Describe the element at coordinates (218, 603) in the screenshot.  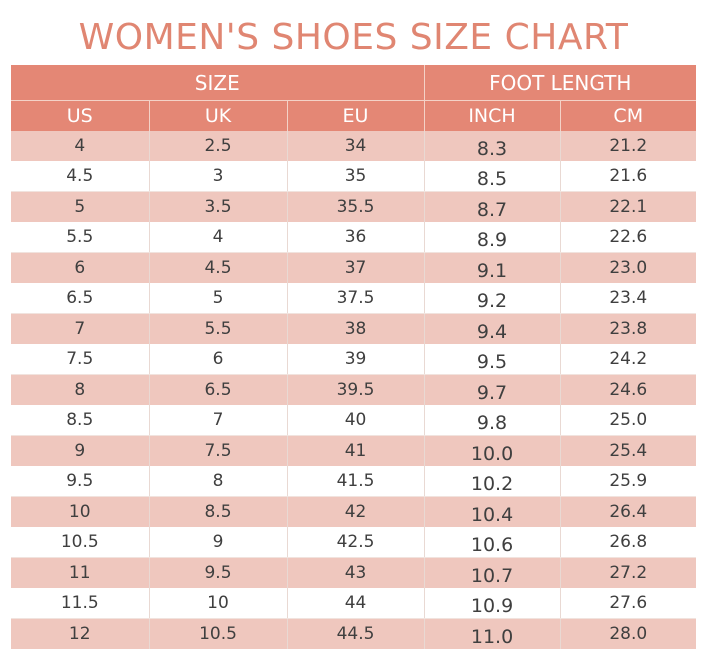
I see `cell-uk: 10` at that location.